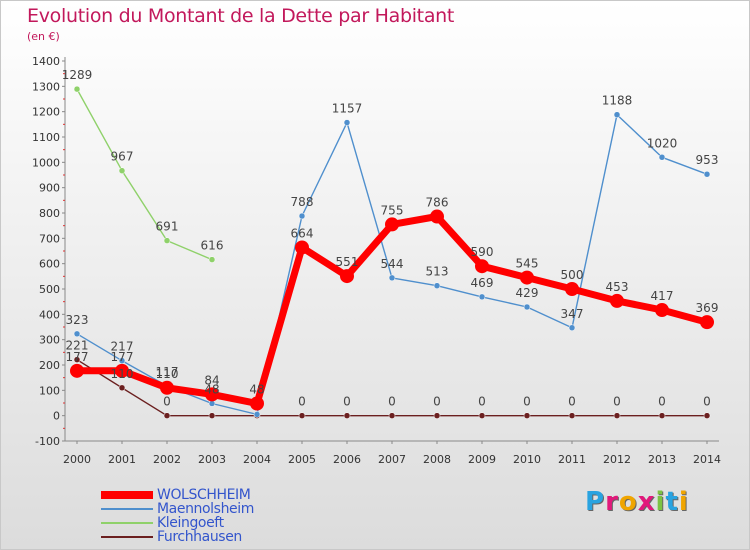 This screenshot has width=750, height=550. Describe the element at coordinates (144, 174) in the screenshot. I see `series-line-kleingoeft` at that location.